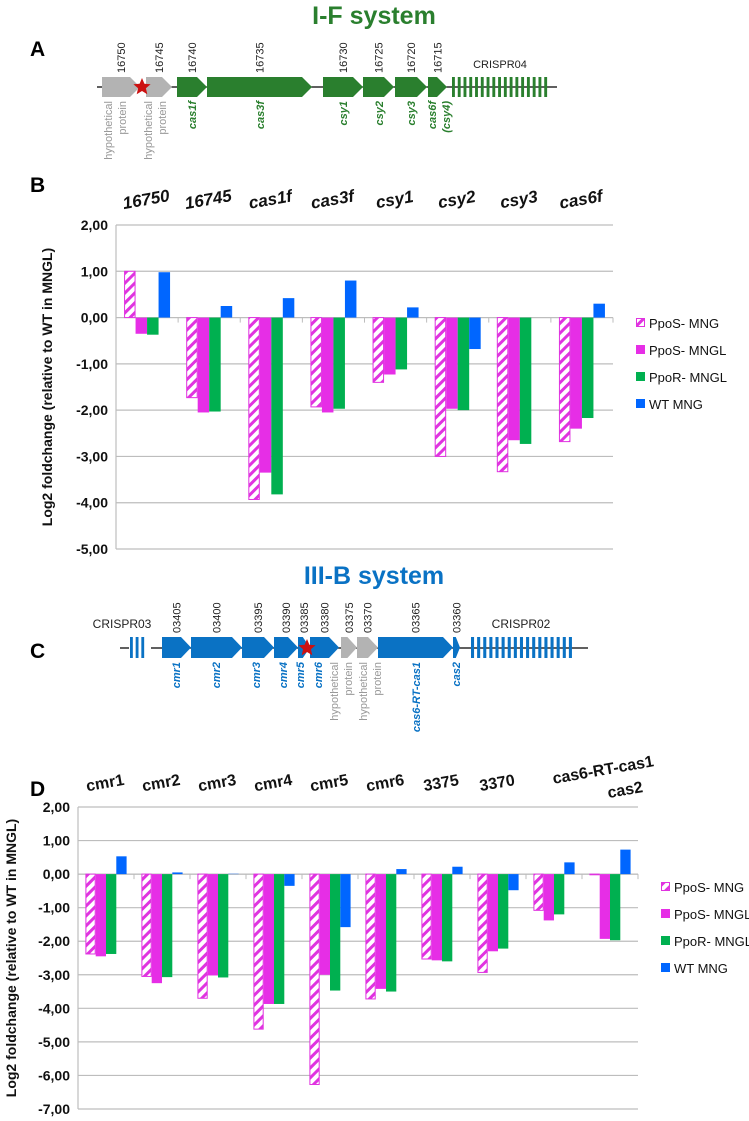 Image resolution: width=749 pixels, height=1121 pixels. I want to click on legend-label: PpoS- MNG, so click(709, 887).